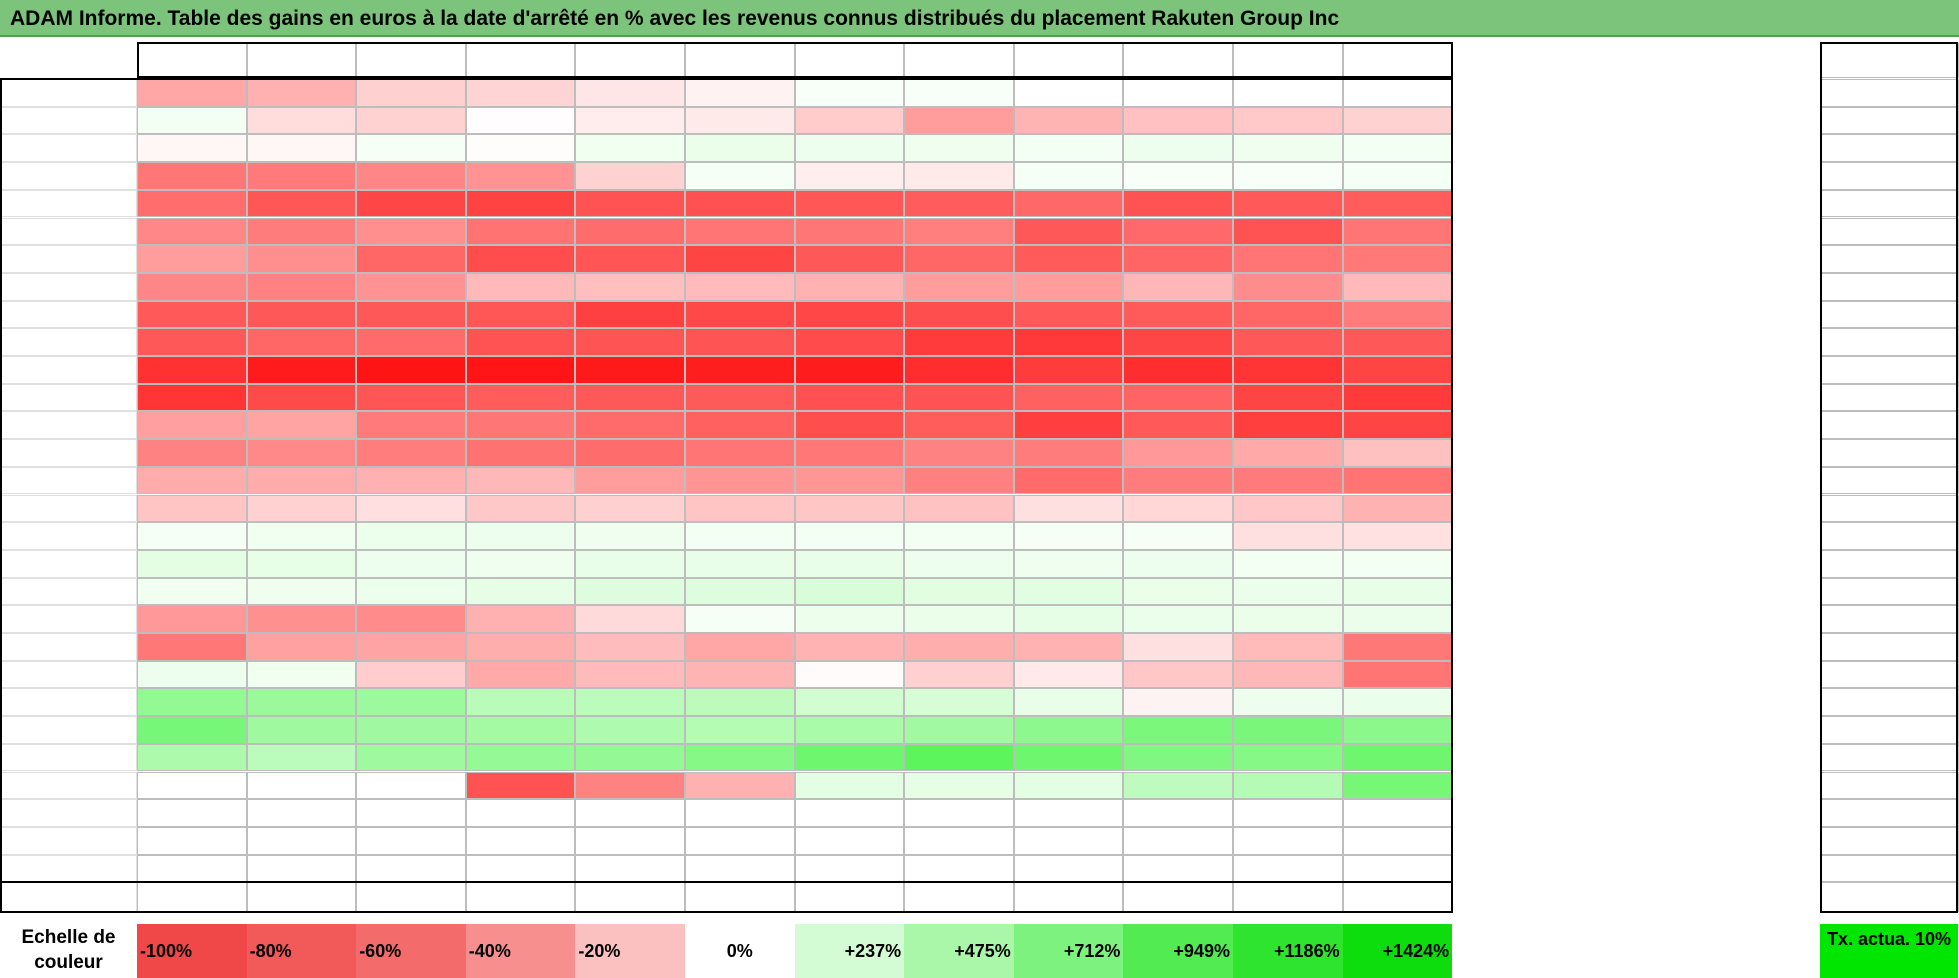 This screenshot has width=1959, height=978. What do you see at coordinates (740, 951) in the screenshot?
I see `color-scale-swatch: 0%` at bounding box center [740, 951].